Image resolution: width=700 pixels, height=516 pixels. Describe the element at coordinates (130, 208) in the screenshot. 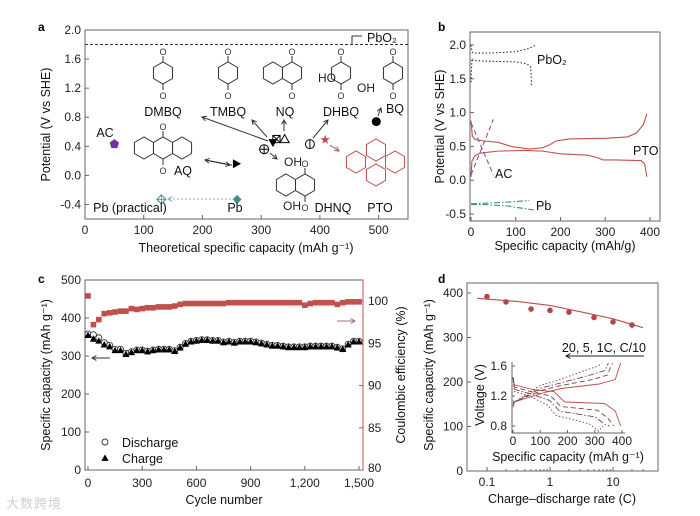

I see `label-pb-practical: Pb (practical)` at that location.